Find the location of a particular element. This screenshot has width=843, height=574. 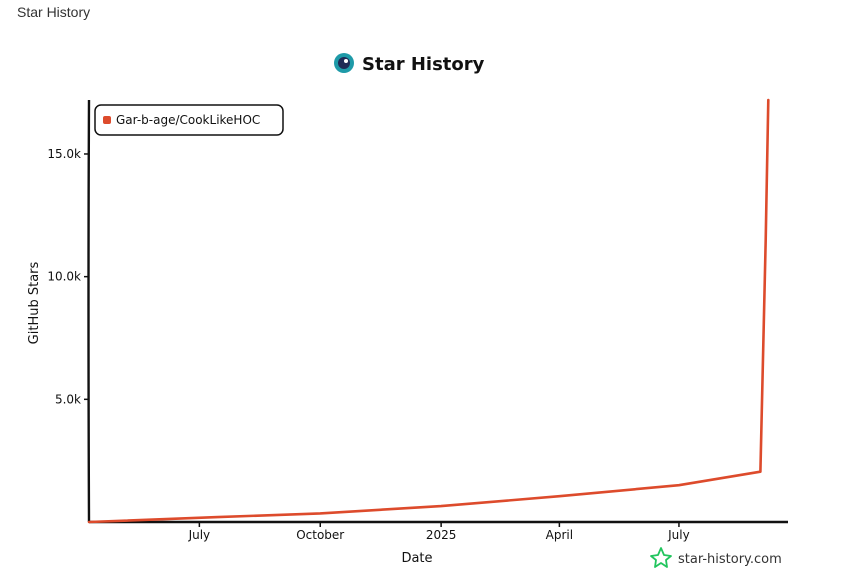

watermark-text: star-history.com is located at coordinates (730, 559).